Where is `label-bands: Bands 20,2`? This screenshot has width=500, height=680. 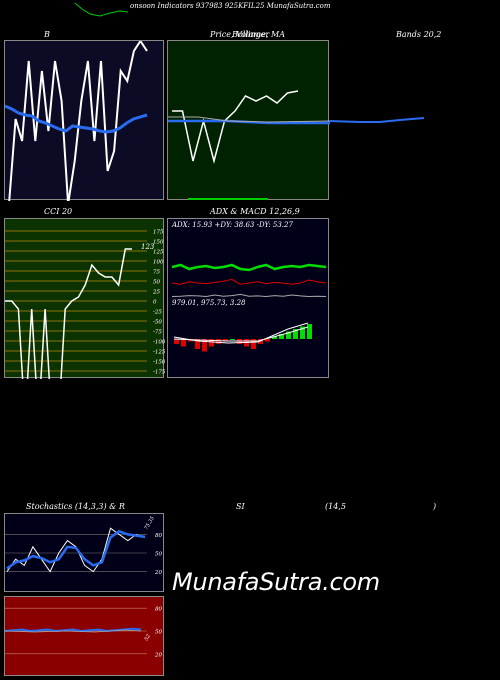
label-bands: Bands 20,2 is located at coordinates (419, 34).